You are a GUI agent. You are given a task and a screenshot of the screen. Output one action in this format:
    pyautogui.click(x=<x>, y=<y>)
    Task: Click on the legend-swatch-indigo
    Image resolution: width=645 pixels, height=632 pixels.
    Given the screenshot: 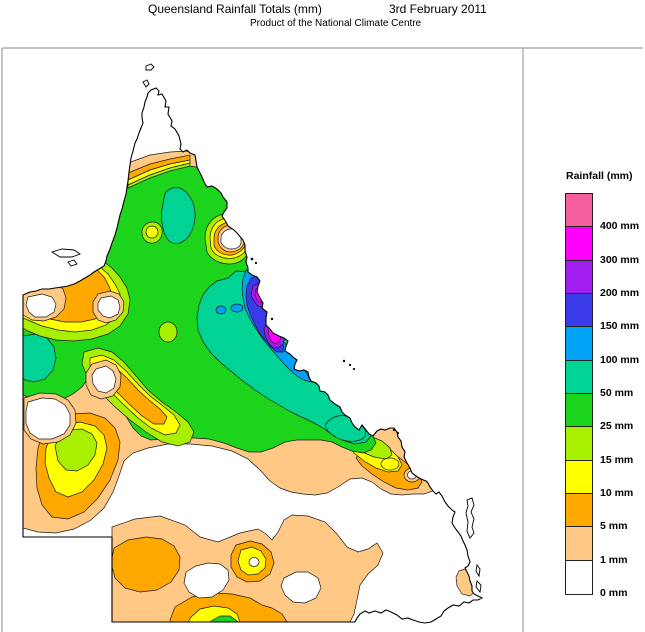 What is the action you would take?
    pyautogui.click(x=579, y=311)
    